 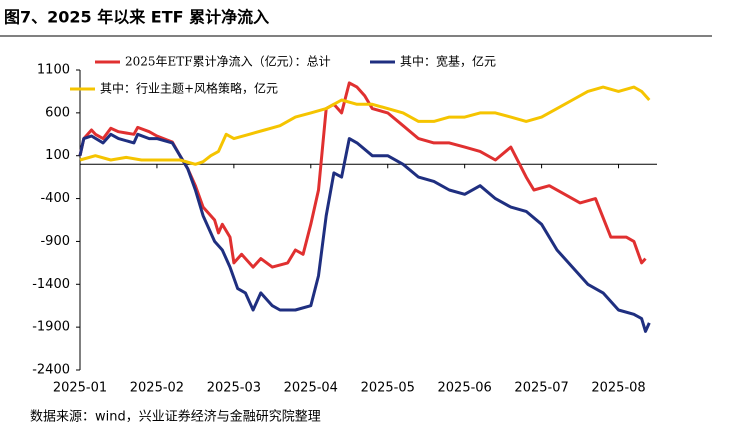 I want to click on y-tick-label: -2400, so click(x=51, y=370).